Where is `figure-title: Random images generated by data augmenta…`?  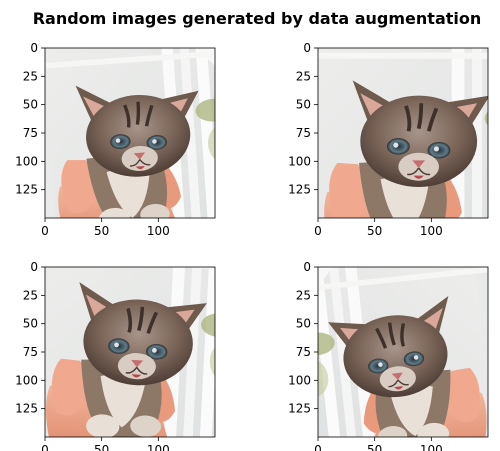
figure-title: Random images generated by data augmenta… is located at coordinates (257, 18).